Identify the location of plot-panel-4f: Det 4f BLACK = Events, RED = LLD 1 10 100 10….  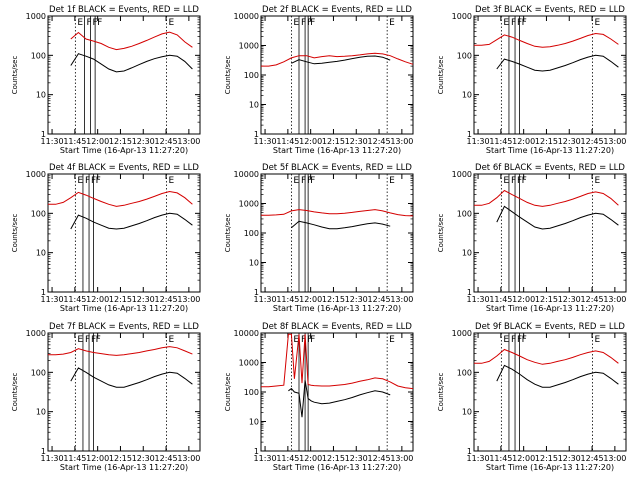
(106, 238).